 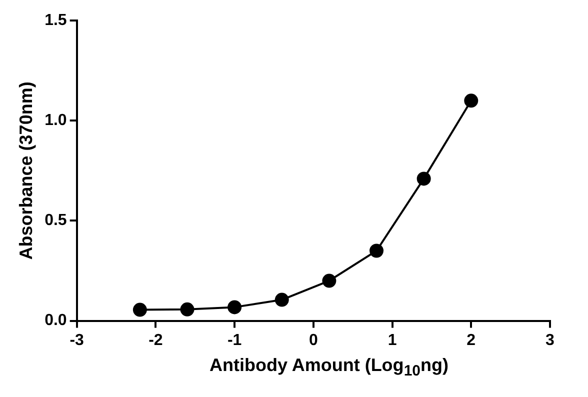 I want to click on x-tick-label: -2, so click(x=155, y=340).